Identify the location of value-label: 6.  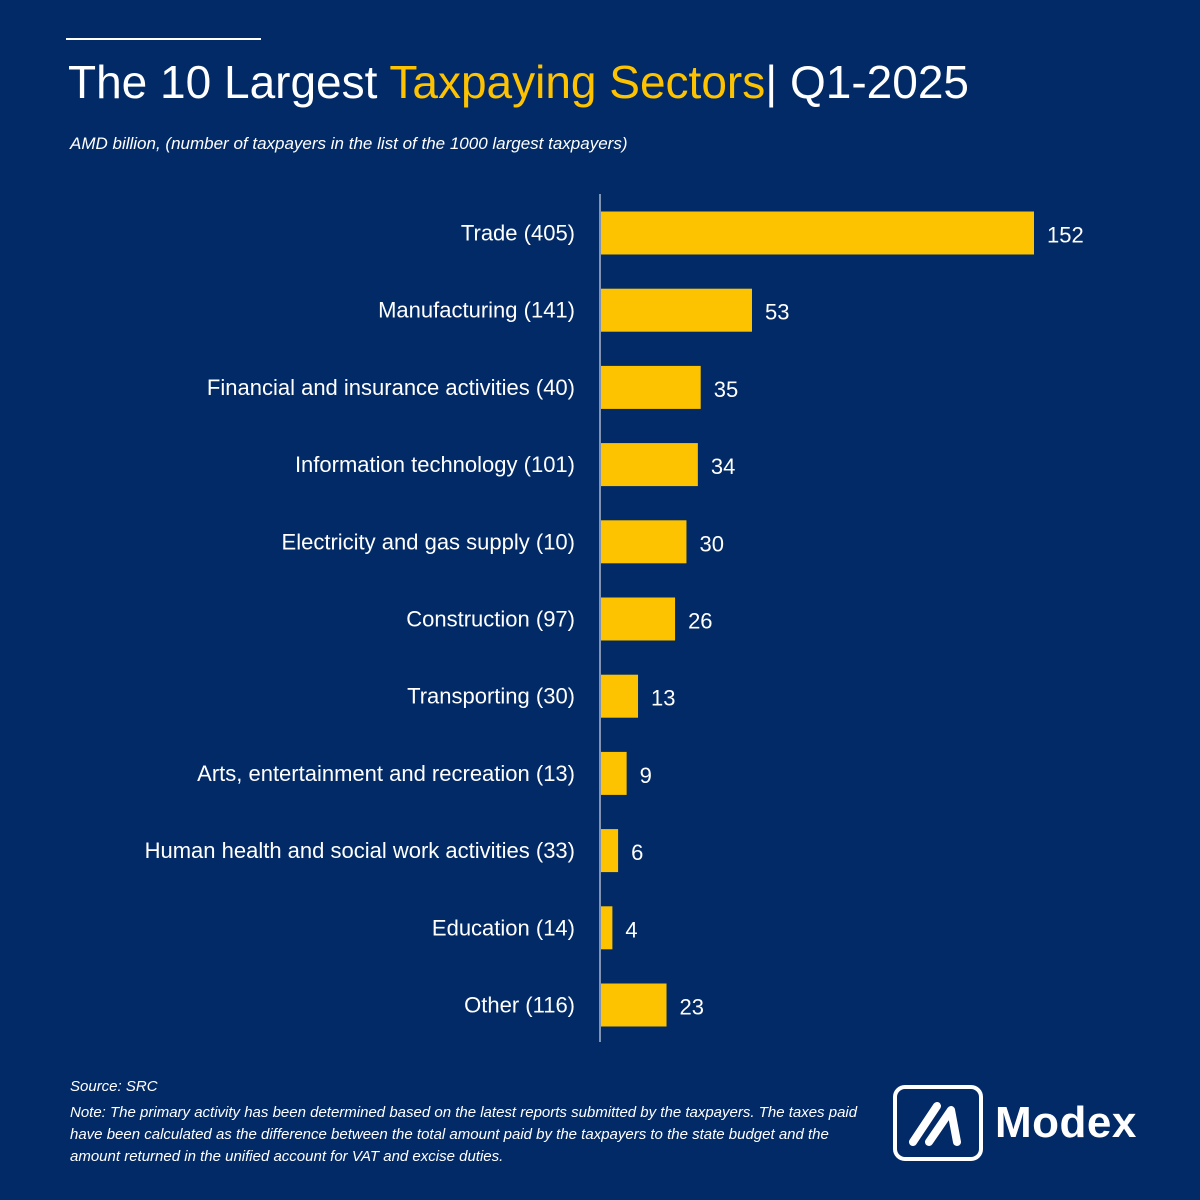
(637, 852).